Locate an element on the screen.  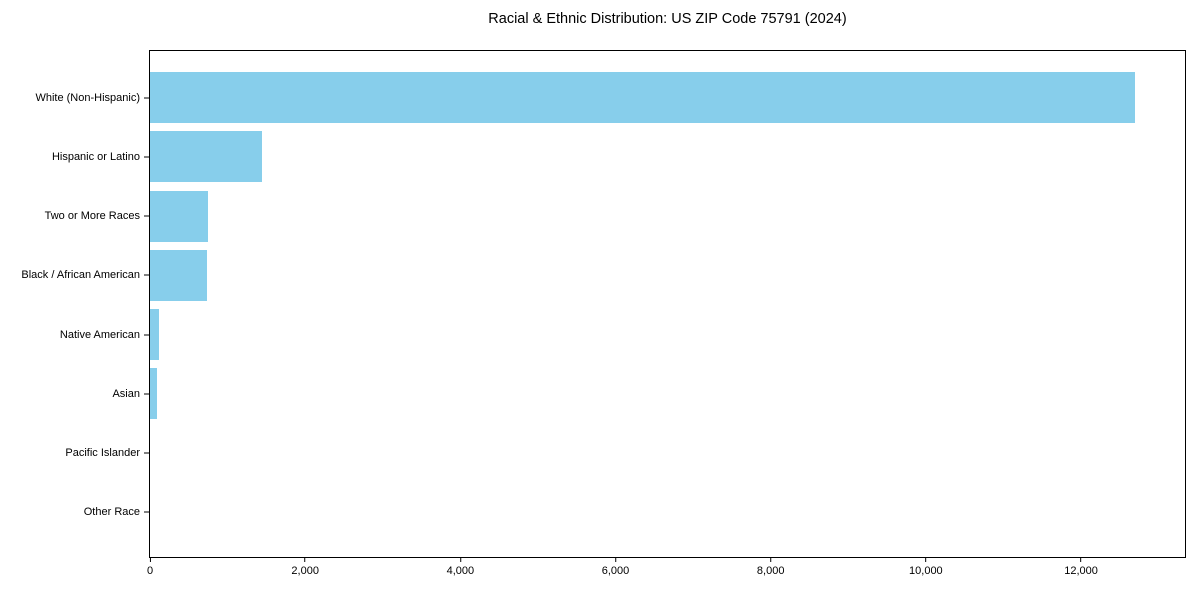
x-tick-label: 12,000 is located at coordinates (1081, 571).